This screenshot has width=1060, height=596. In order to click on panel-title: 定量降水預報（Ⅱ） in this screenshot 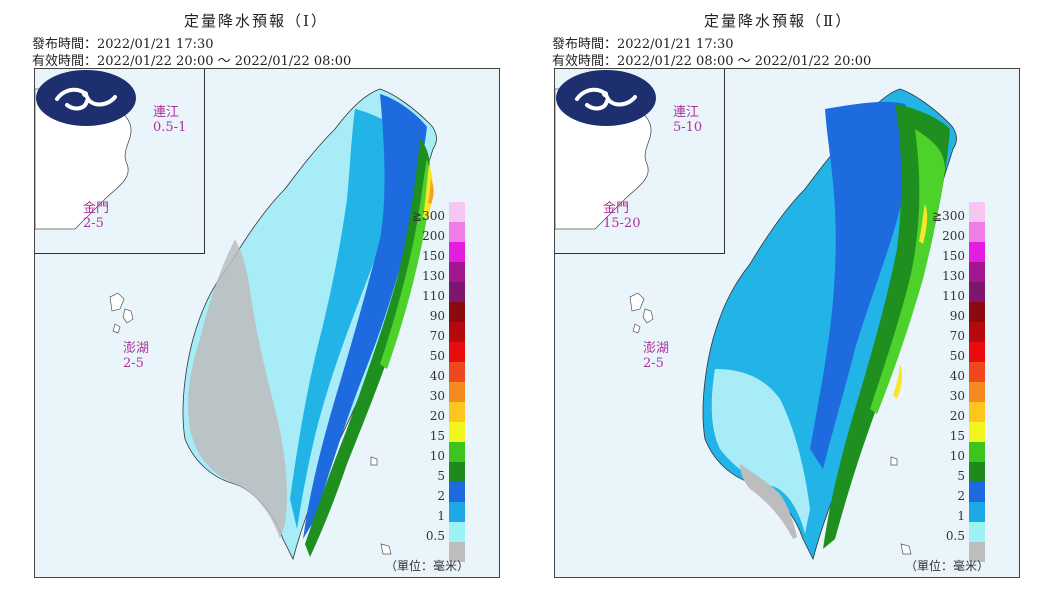, I will do `click(778, 21)`.